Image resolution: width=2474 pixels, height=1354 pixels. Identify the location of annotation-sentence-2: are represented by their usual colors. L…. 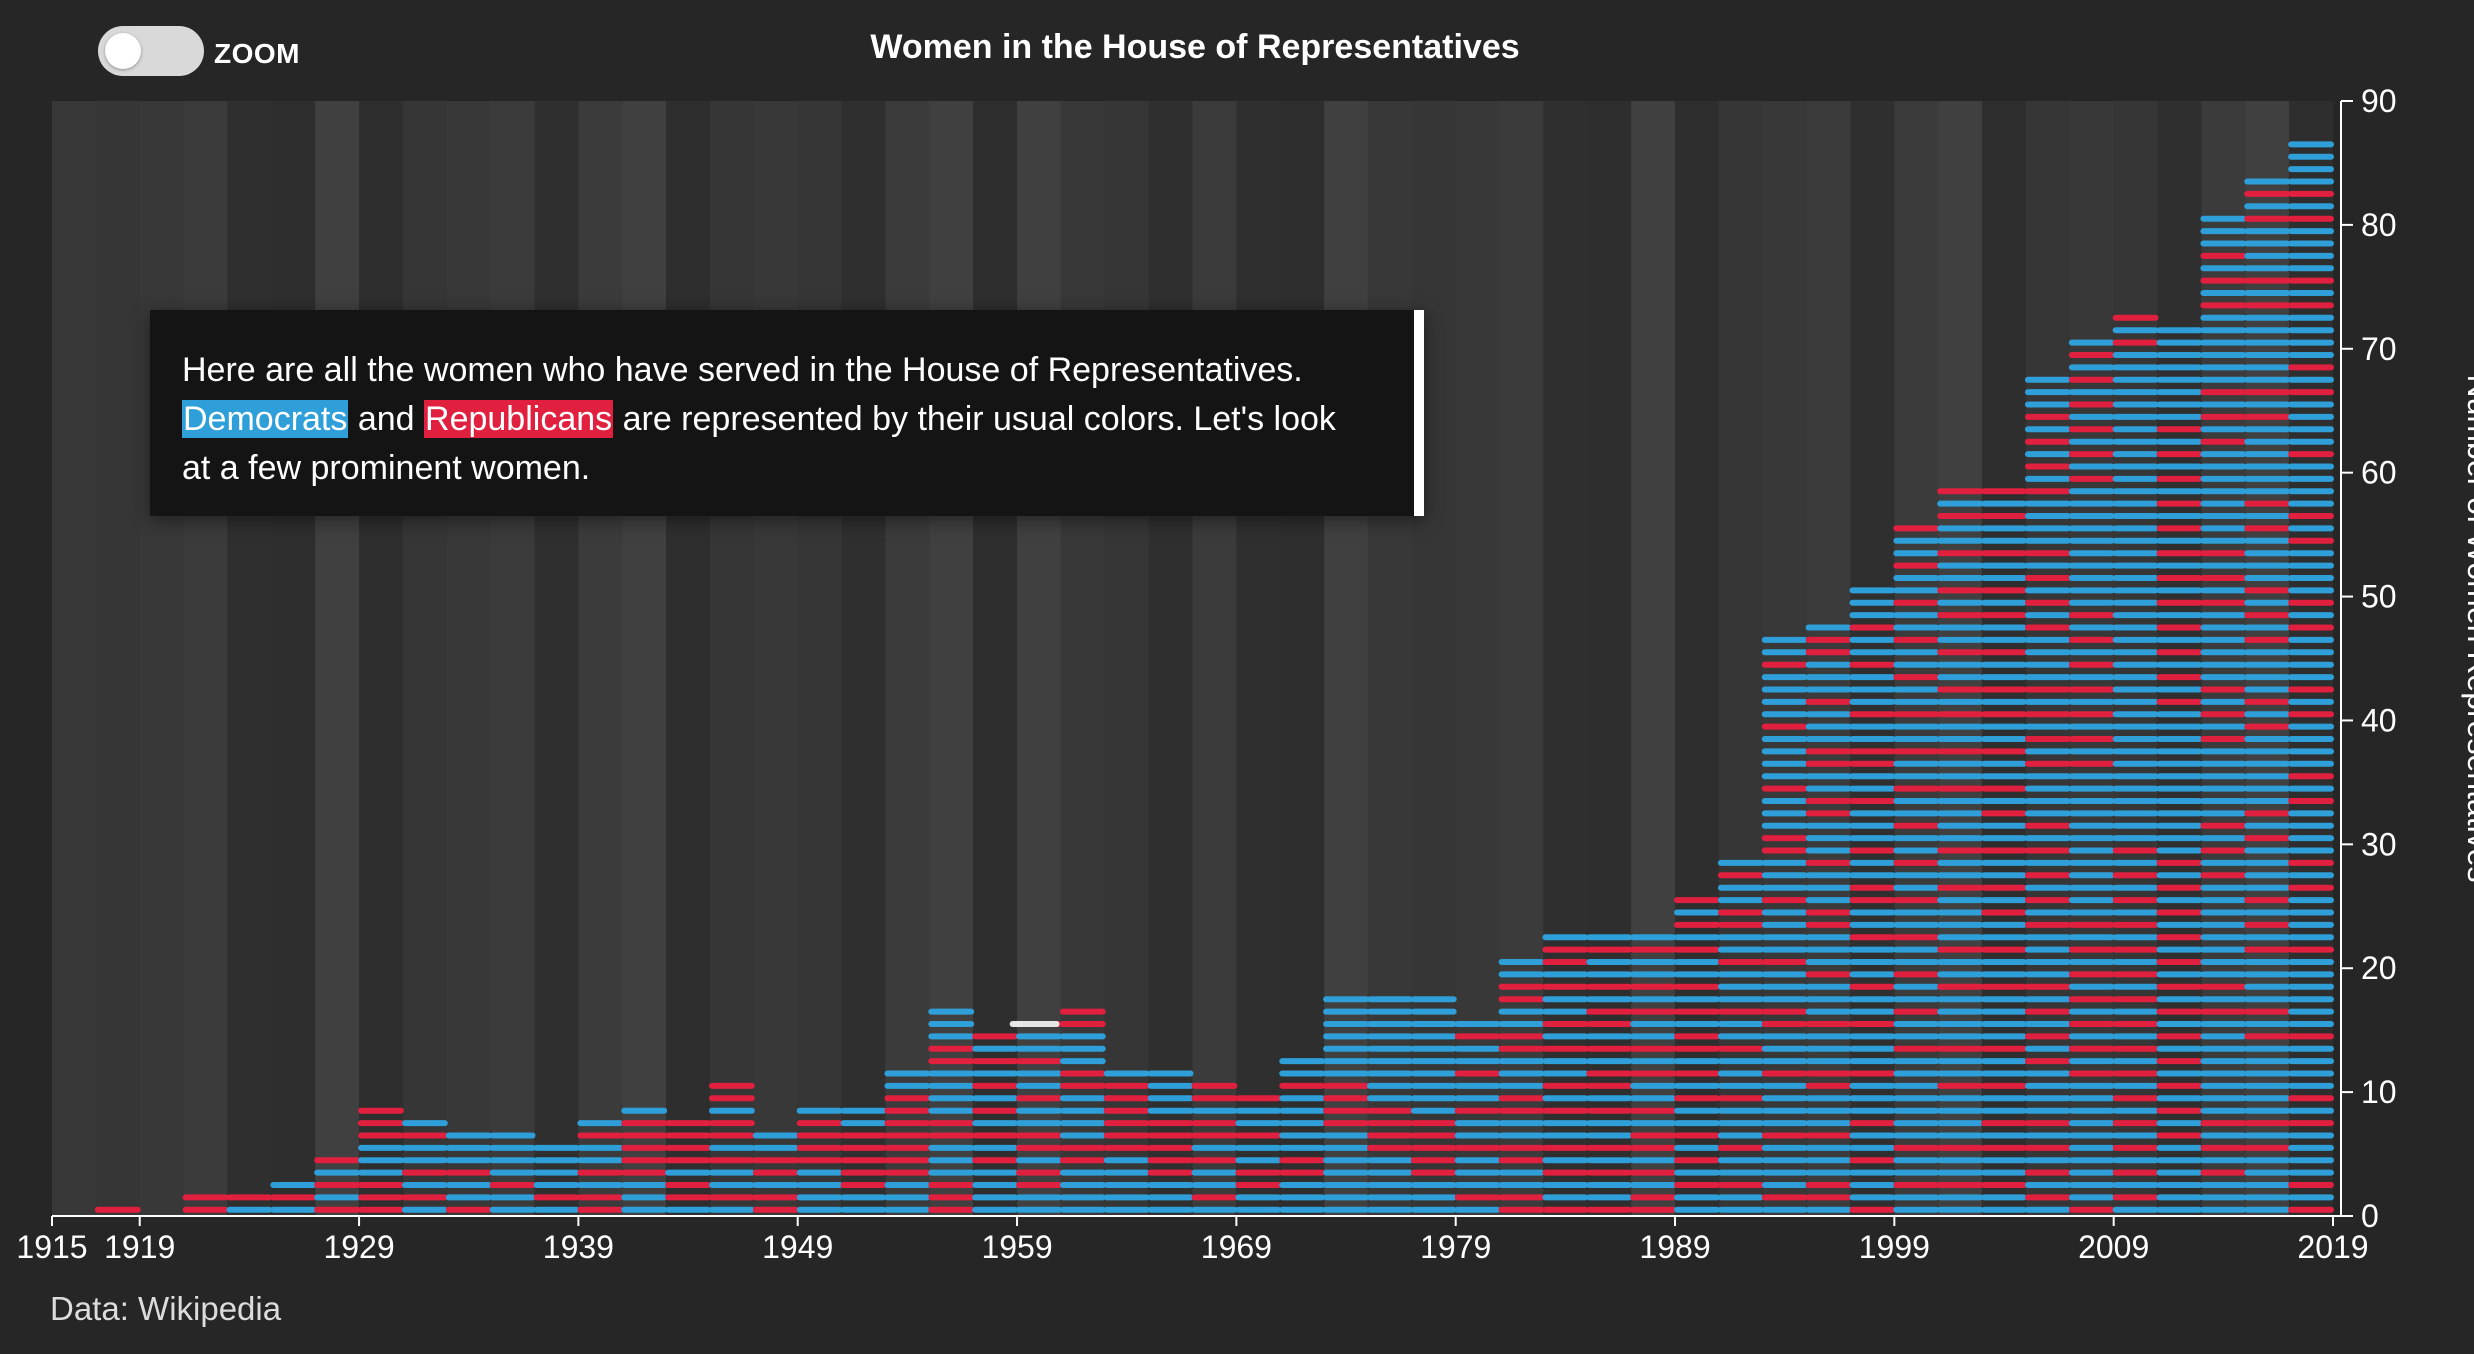
(759, 443).